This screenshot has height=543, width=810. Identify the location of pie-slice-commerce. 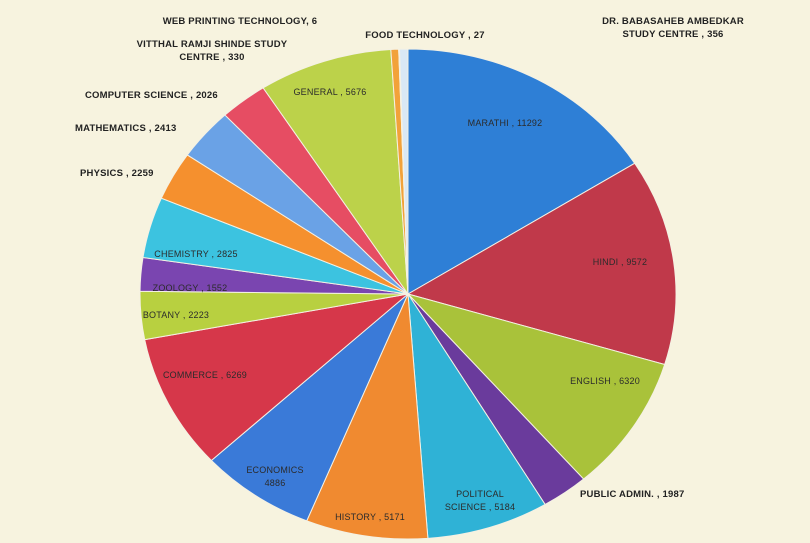
(277, 377).